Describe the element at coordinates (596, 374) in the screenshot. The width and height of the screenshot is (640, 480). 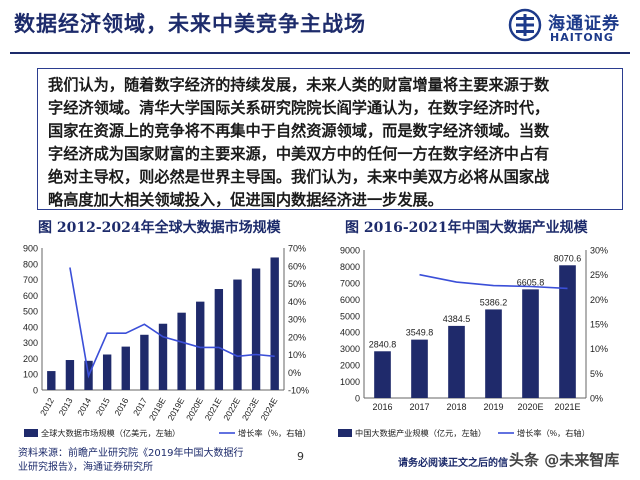
I see `y-right-tick-label: 5%` at that location.